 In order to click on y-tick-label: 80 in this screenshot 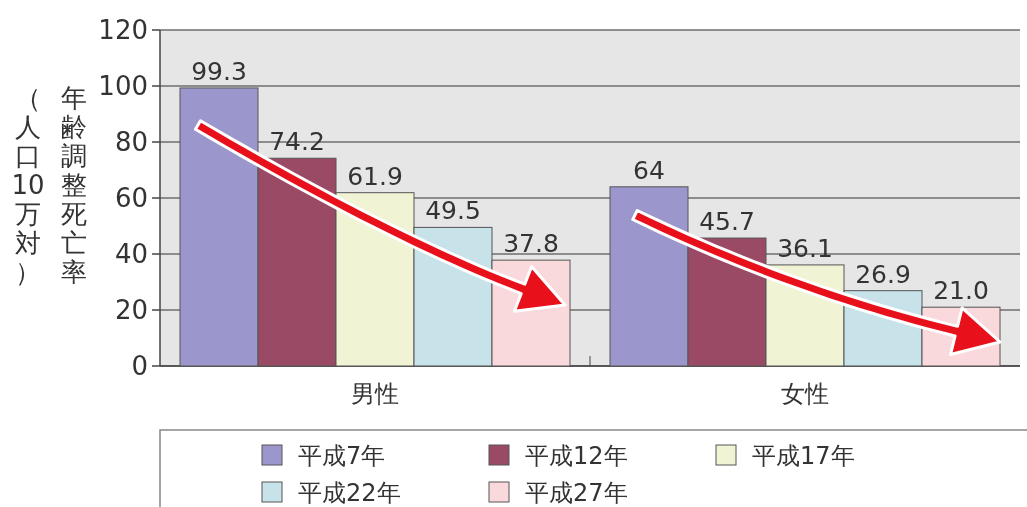, I will do `click(131, 142)`.